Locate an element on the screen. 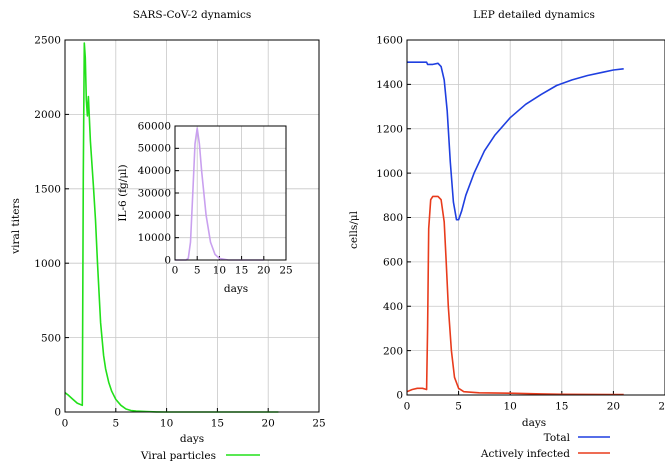 This screenshot has height=462, width=665. y-tick-label: 1500 is located at coordinates (47, 189).